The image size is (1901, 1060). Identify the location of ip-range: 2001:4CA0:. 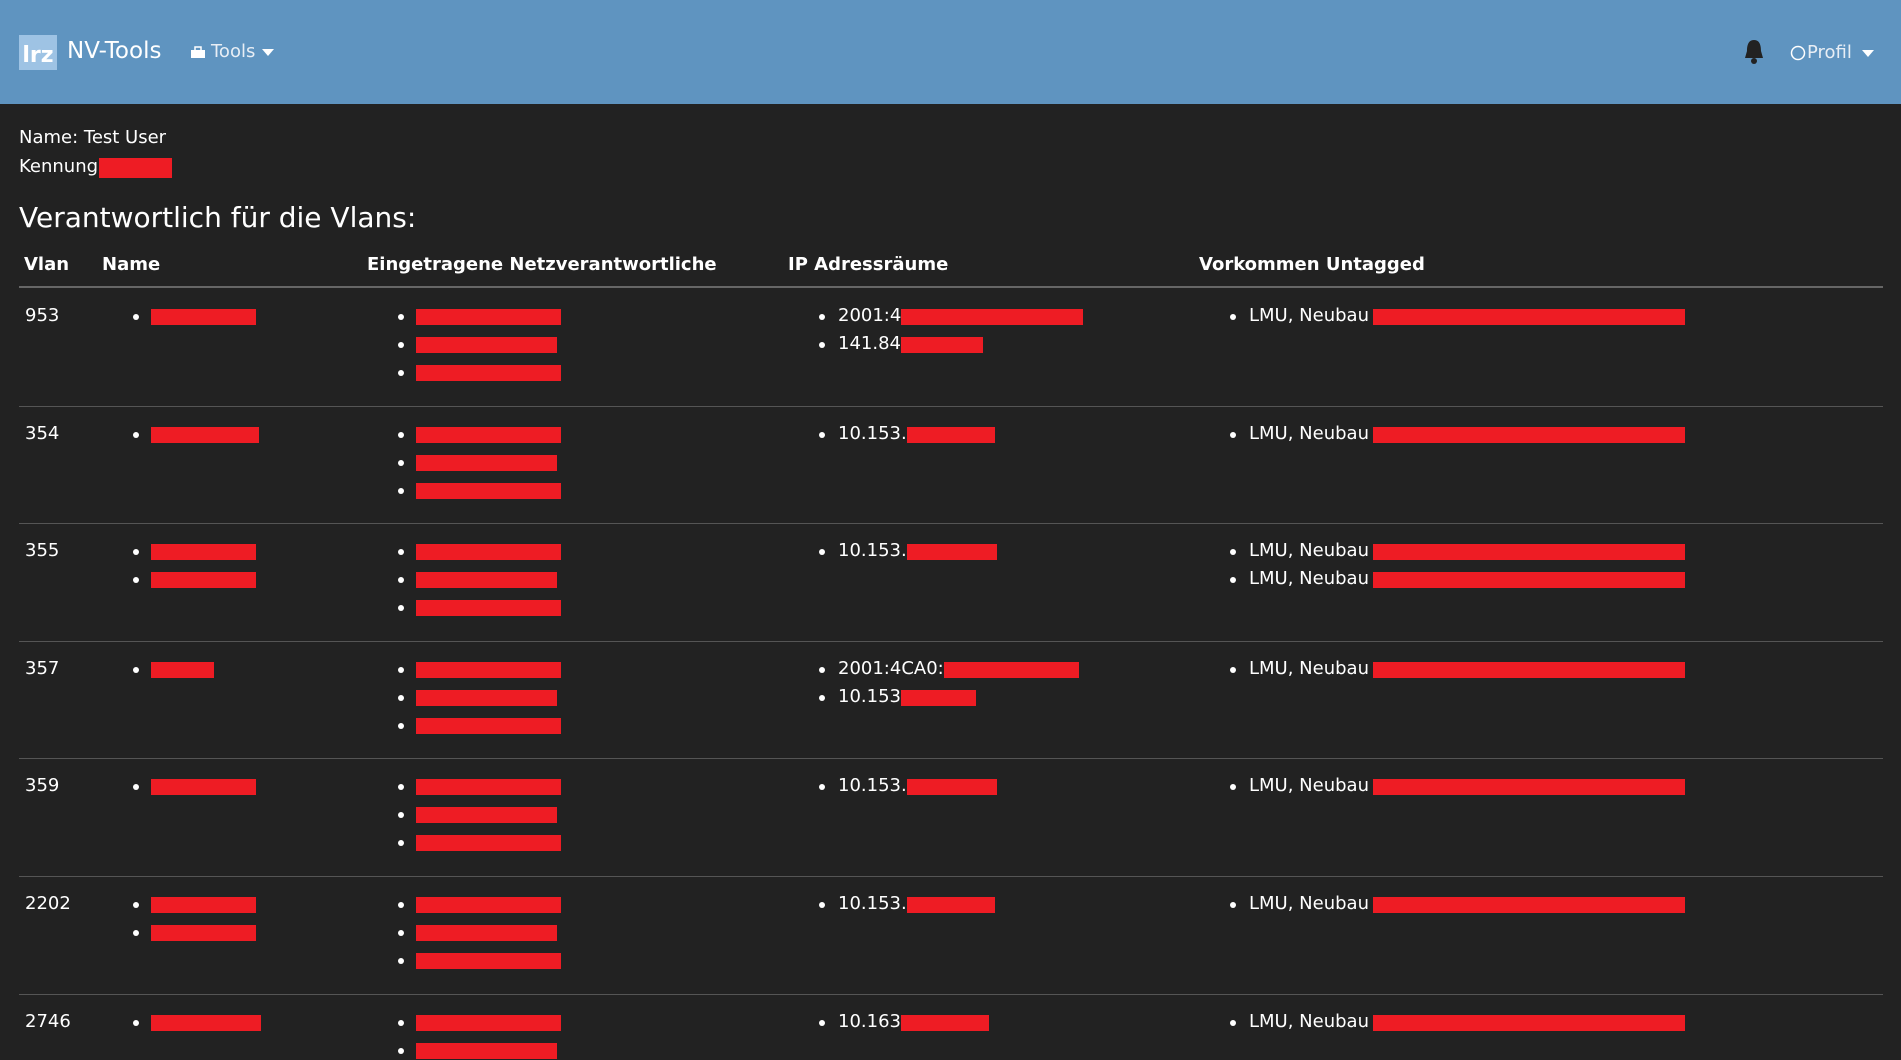
(891, 668).